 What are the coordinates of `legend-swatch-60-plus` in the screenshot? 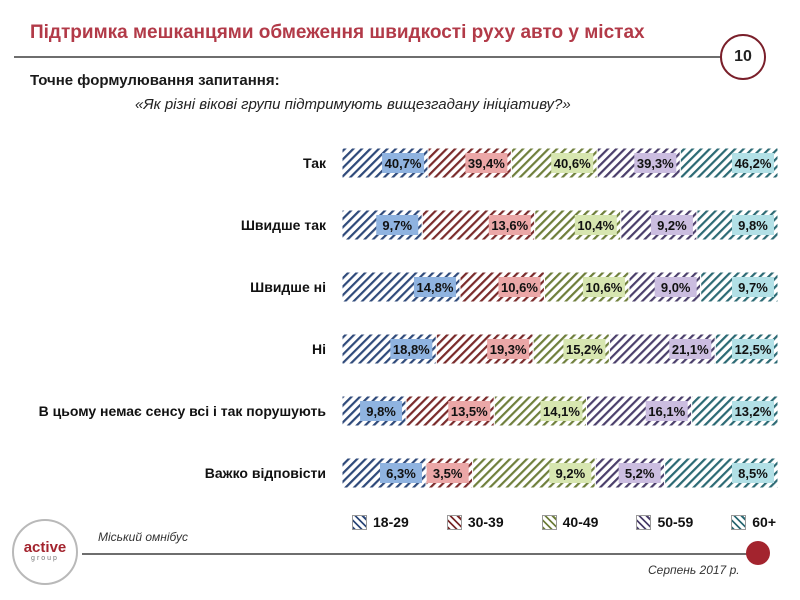 It's located at (739, 522).